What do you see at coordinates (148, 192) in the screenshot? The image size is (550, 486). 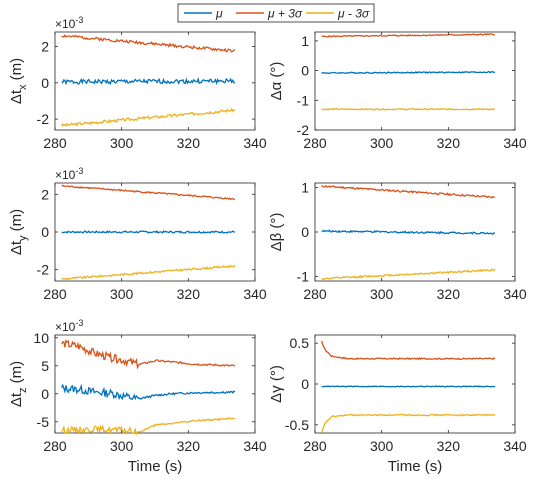 I see `series-line-ty-mu-plus-3sigma` at bounding box center [148, 192].